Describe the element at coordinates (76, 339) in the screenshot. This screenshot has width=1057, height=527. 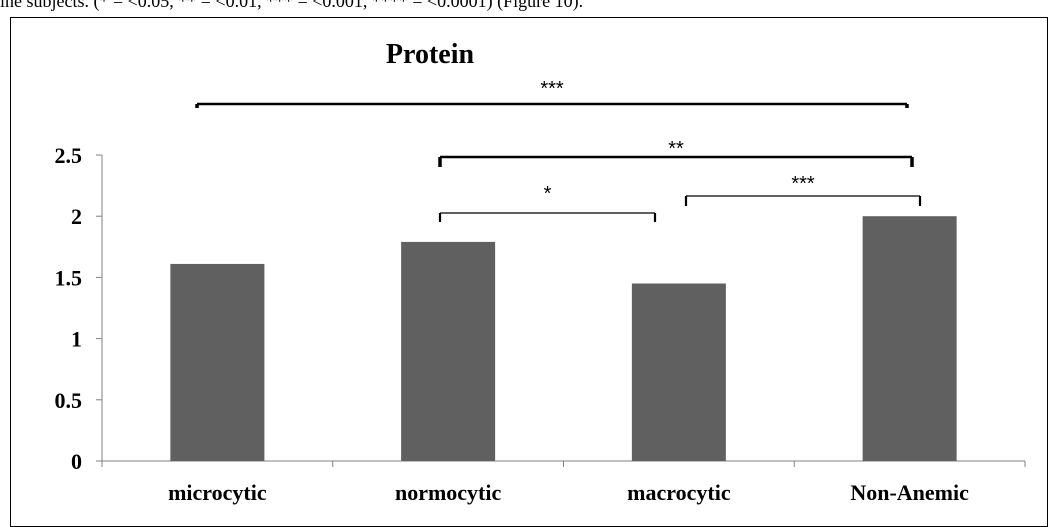
I see `y-tick-label: 1` at that location.